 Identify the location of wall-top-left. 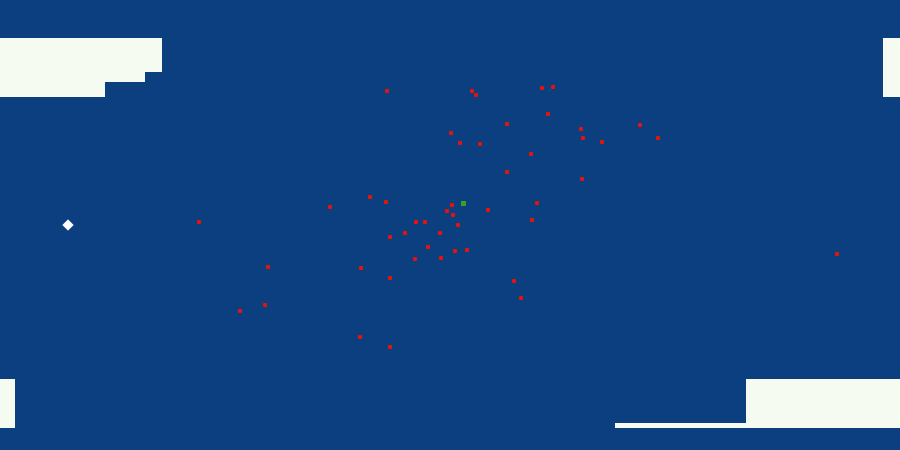
(81, 55).